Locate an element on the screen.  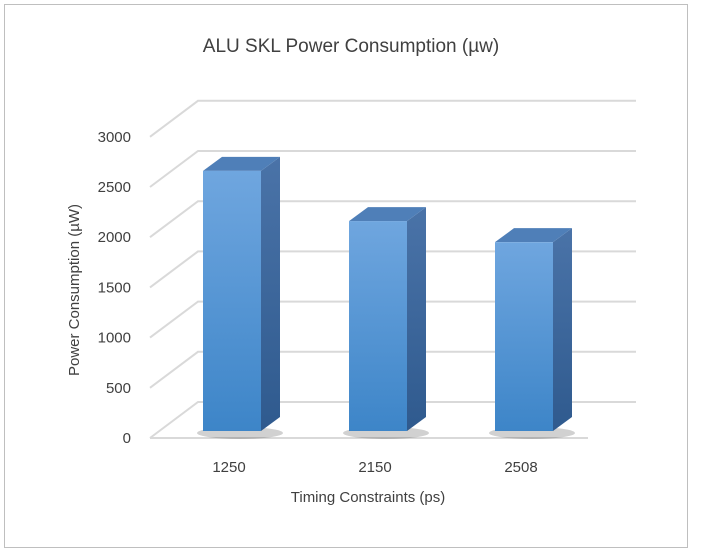
x-tick-label: 2508 is located at coordinates (520, 467).